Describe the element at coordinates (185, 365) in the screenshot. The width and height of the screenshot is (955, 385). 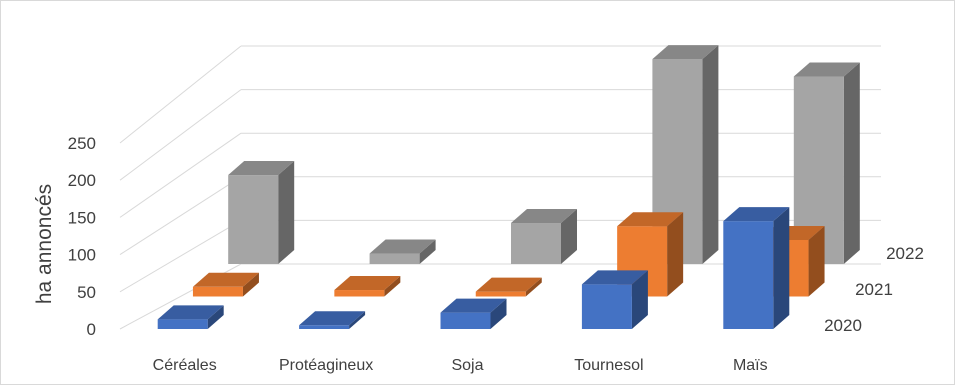
I see `category-label: Céréales` at that location.